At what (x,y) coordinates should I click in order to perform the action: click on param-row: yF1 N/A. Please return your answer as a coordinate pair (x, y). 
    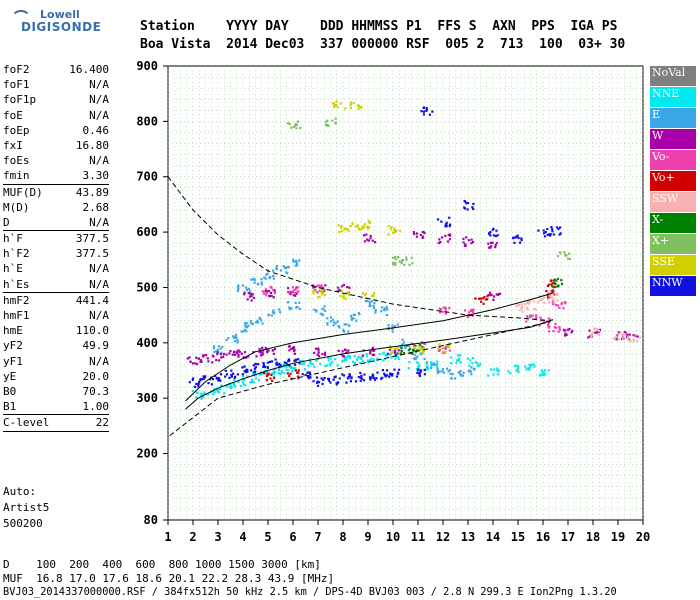
    Looking at the image, I should click on (56, 361).